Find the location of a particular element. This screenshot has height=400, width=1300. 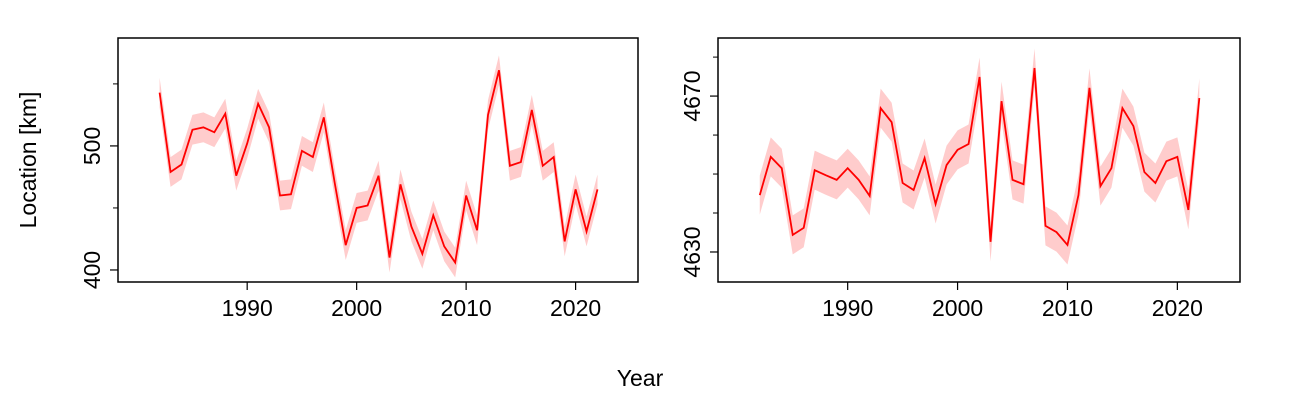

y-tick-label: 500 is located at coordinates (92, 146).